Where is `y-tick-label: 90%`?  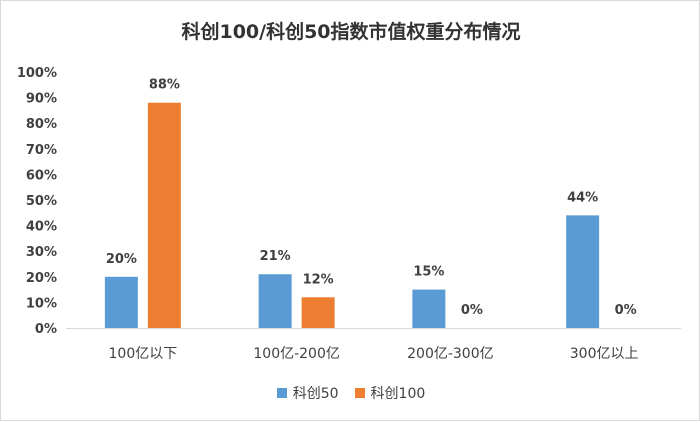 y-tick-label: 90% is located at coordinates (41, 99).